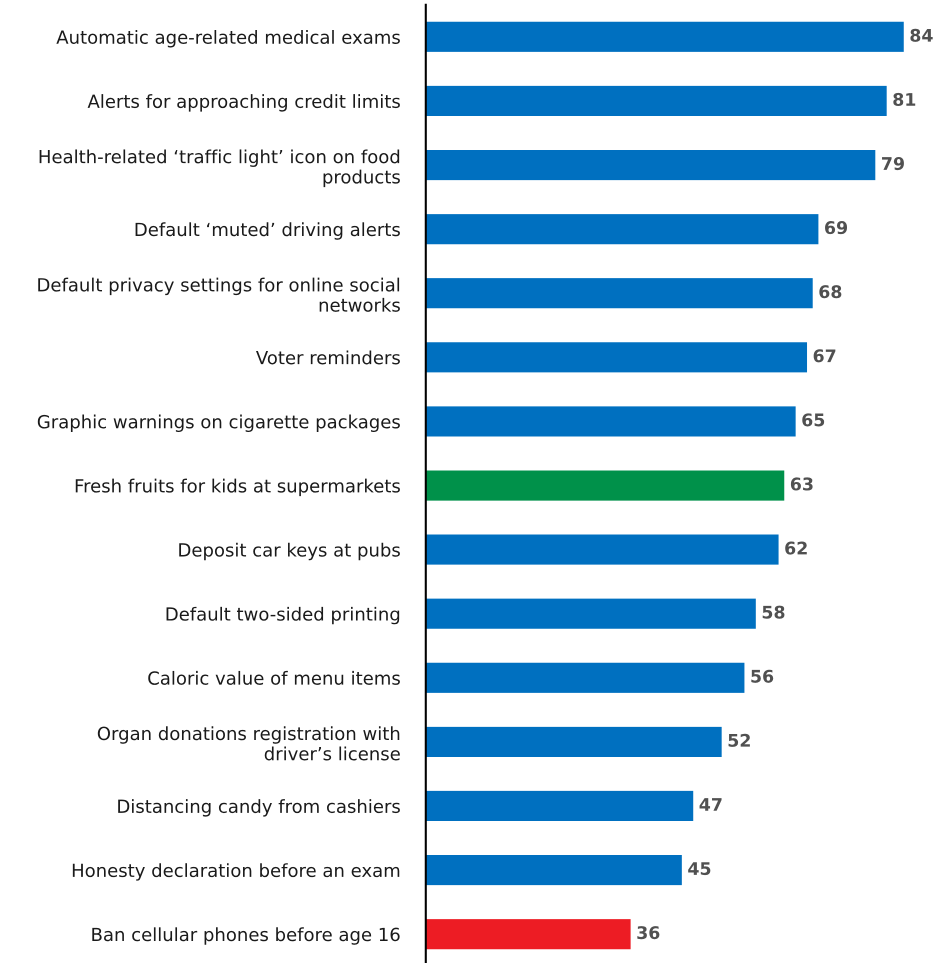 The height and width of the screenshot is (963, 942). What do you see at coordinates (259, 808) in the screenshot?
I see `y-tick-label: Distancing candy from cashiers` at bounding box center [259, 808].